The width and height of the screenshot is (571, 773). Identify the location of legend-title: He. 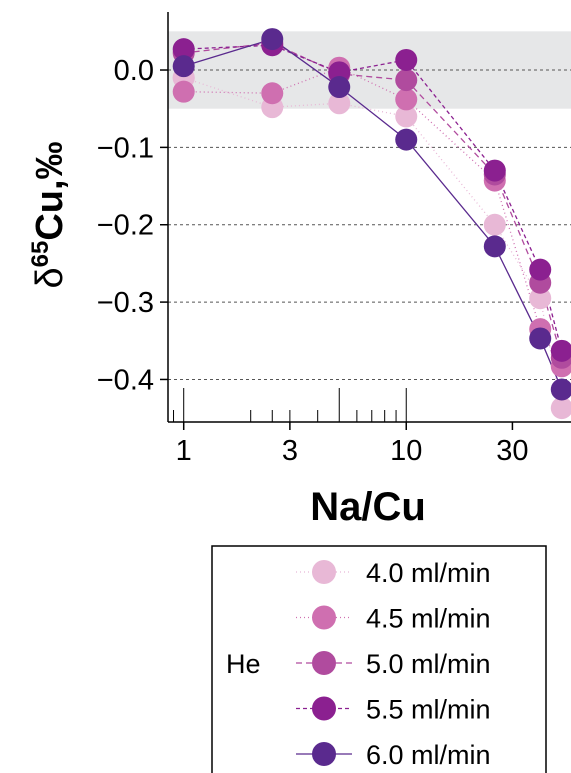
(243, 664).